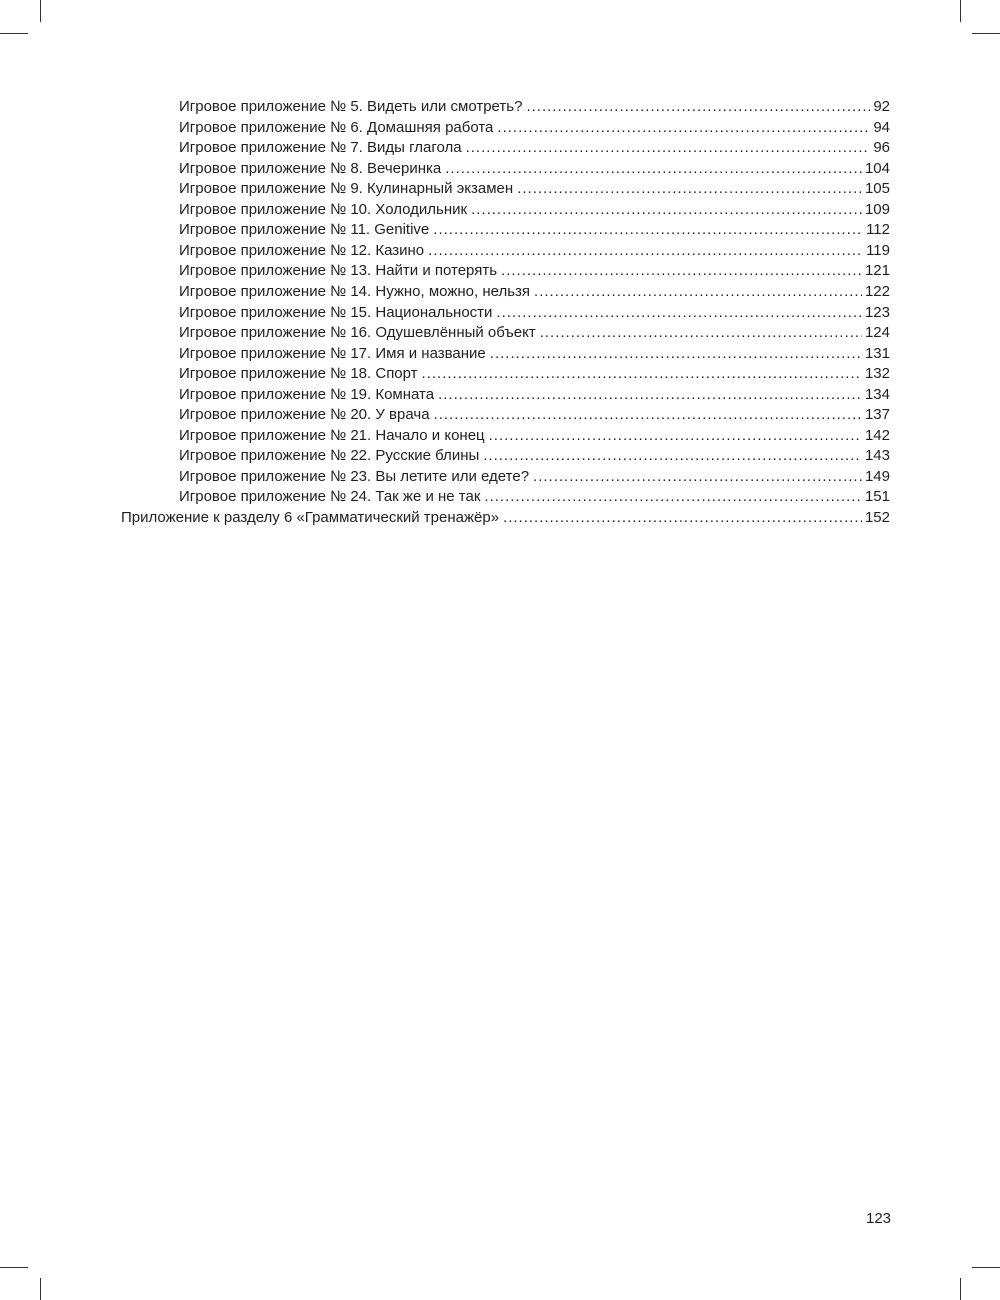 This screenshot has height=1300, width=1000. Describe the element at coordinates (877, 271) in the screenshot. I see `toc-entry-page: 121` at that location.